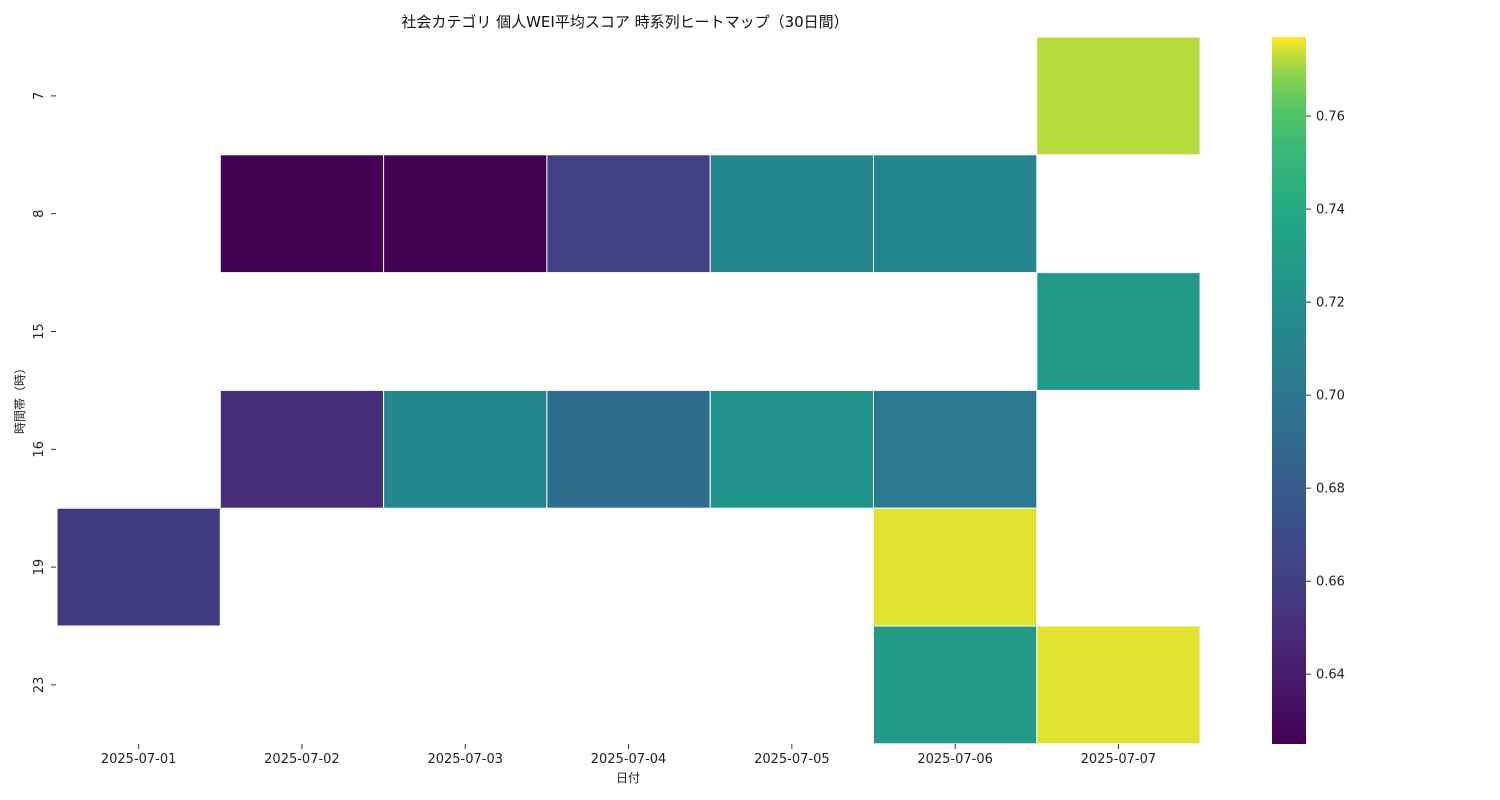 This screenshot has width=1500, height=800. Describe the element at coordinates (624, 22) in the screenshot. I see `chart-title: 社会カテゴリ 個人WEI平均スコア 時系列ヒートマップ（30日間）` at that location.